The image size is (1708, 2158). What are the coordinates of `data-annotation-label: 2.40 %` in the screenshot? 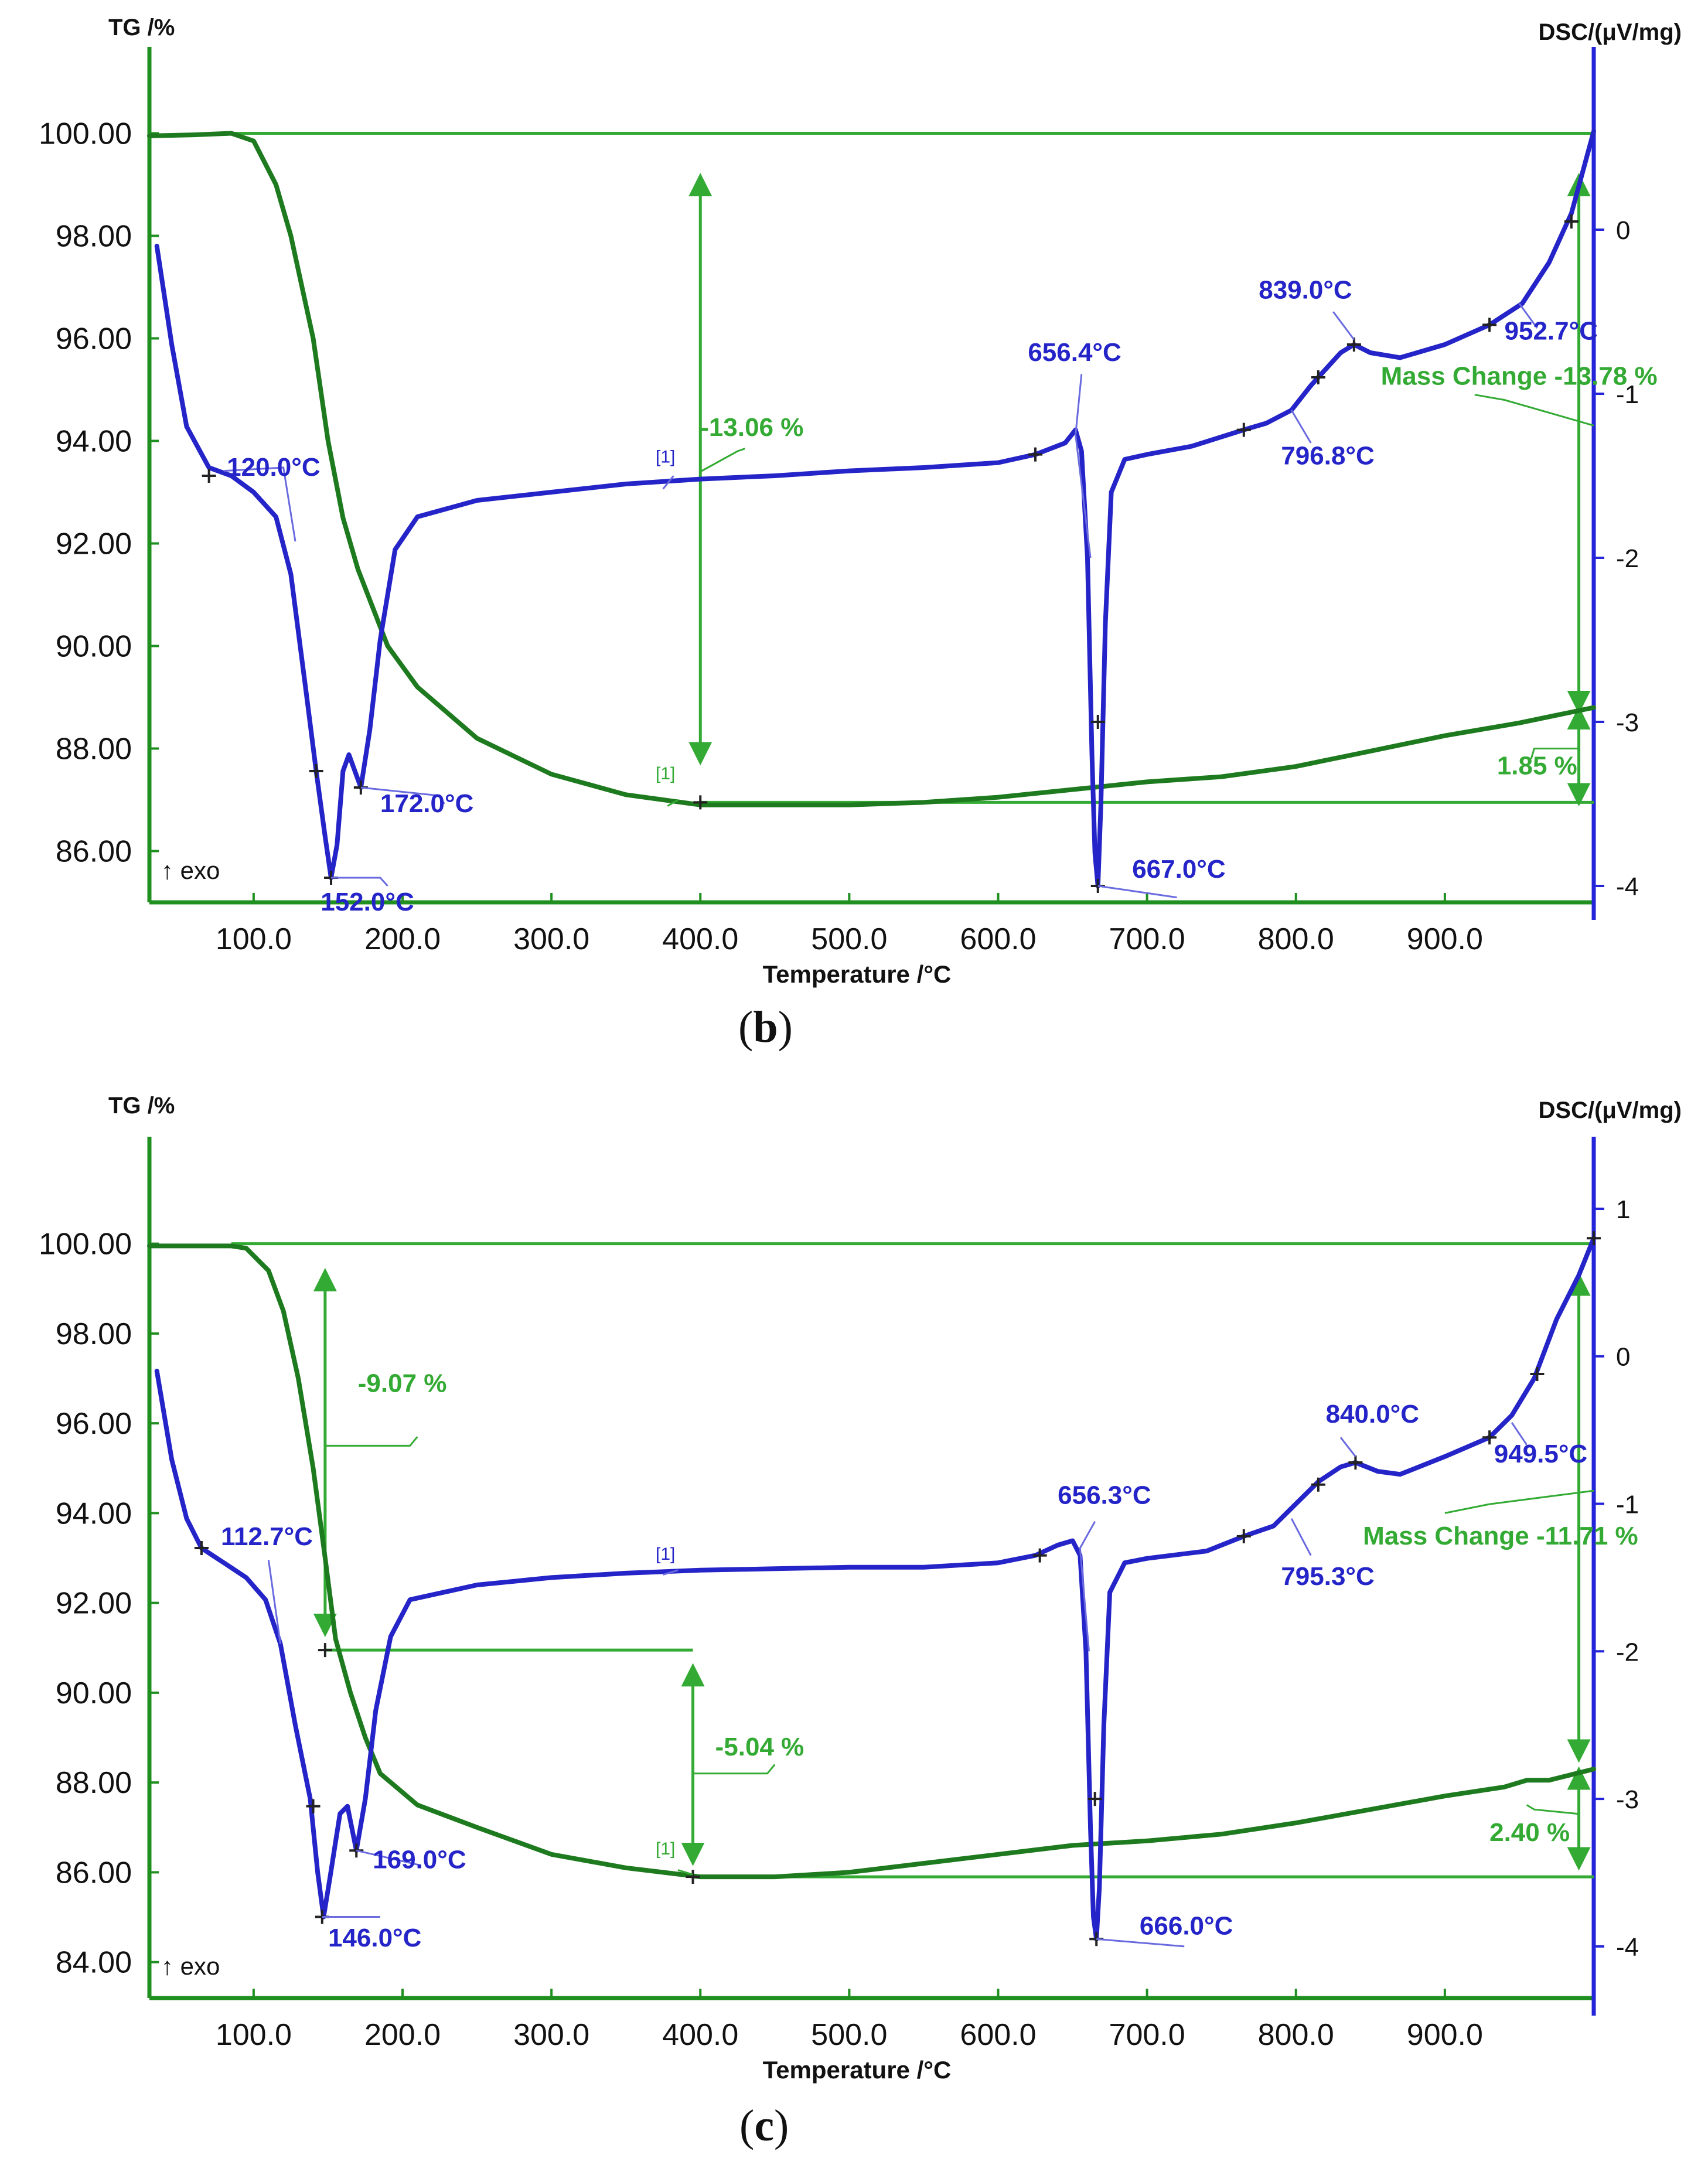 It's located at (1530, 1832).